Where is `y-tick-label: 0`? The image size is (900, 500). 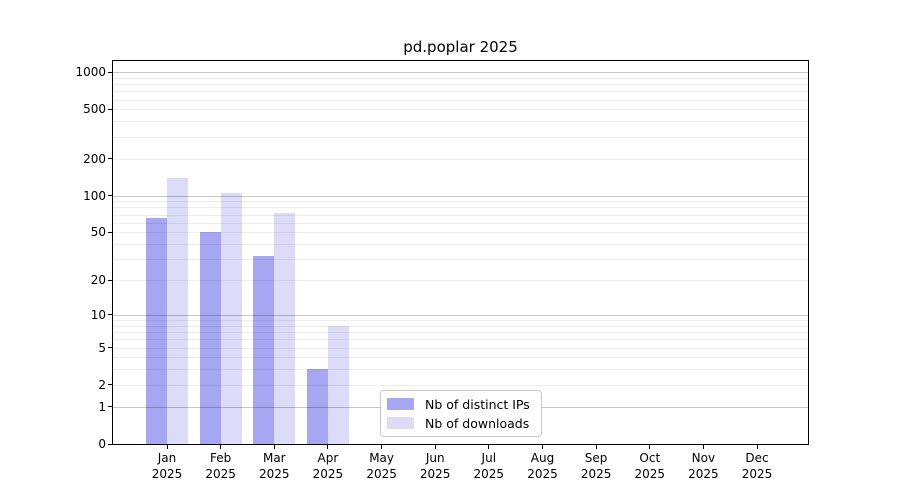
y-tick-label: 0 is located at coordinates (102, 444).